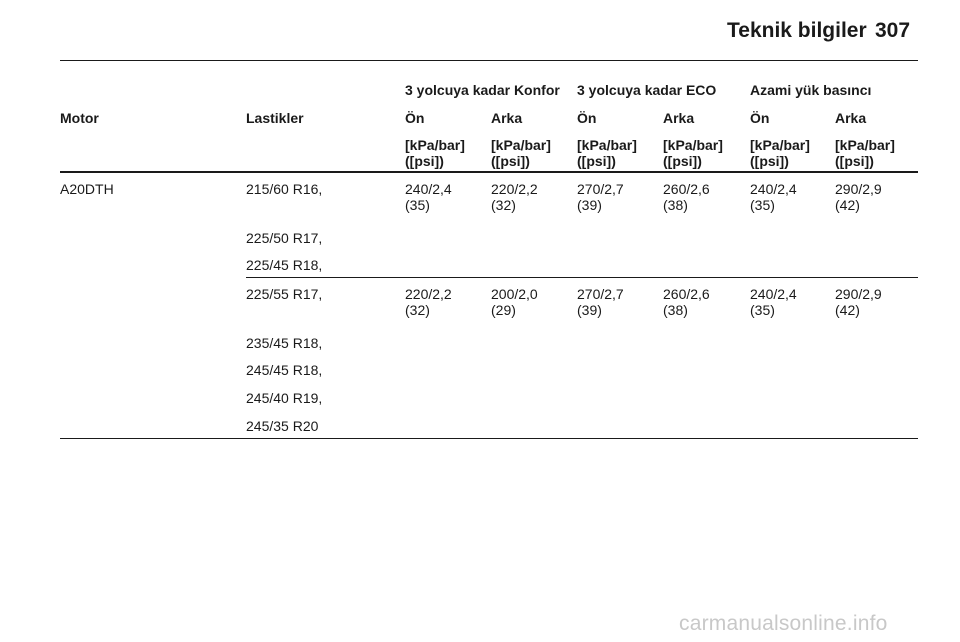  Describe the element at coordinates (797, 30) in the screenshot. I see `page-title: Teknik bilgiler` at that location.